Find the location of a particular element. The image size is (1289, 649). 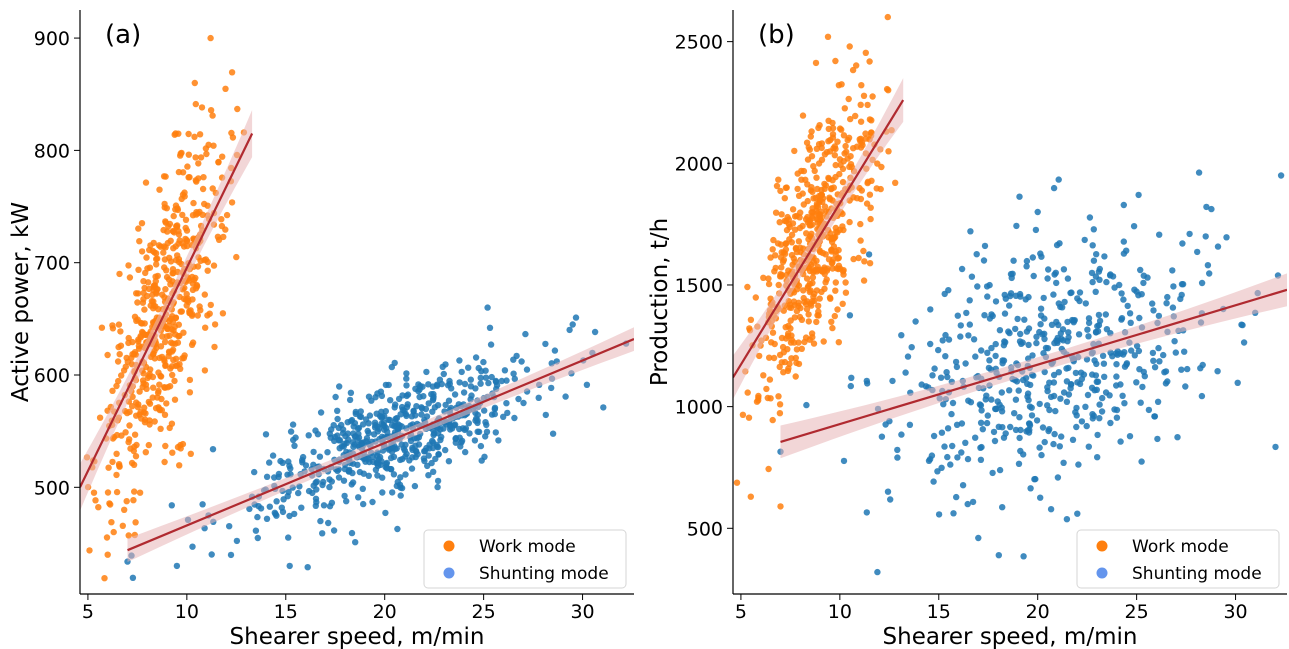

fit-line is located at coordinates (1033, 365).